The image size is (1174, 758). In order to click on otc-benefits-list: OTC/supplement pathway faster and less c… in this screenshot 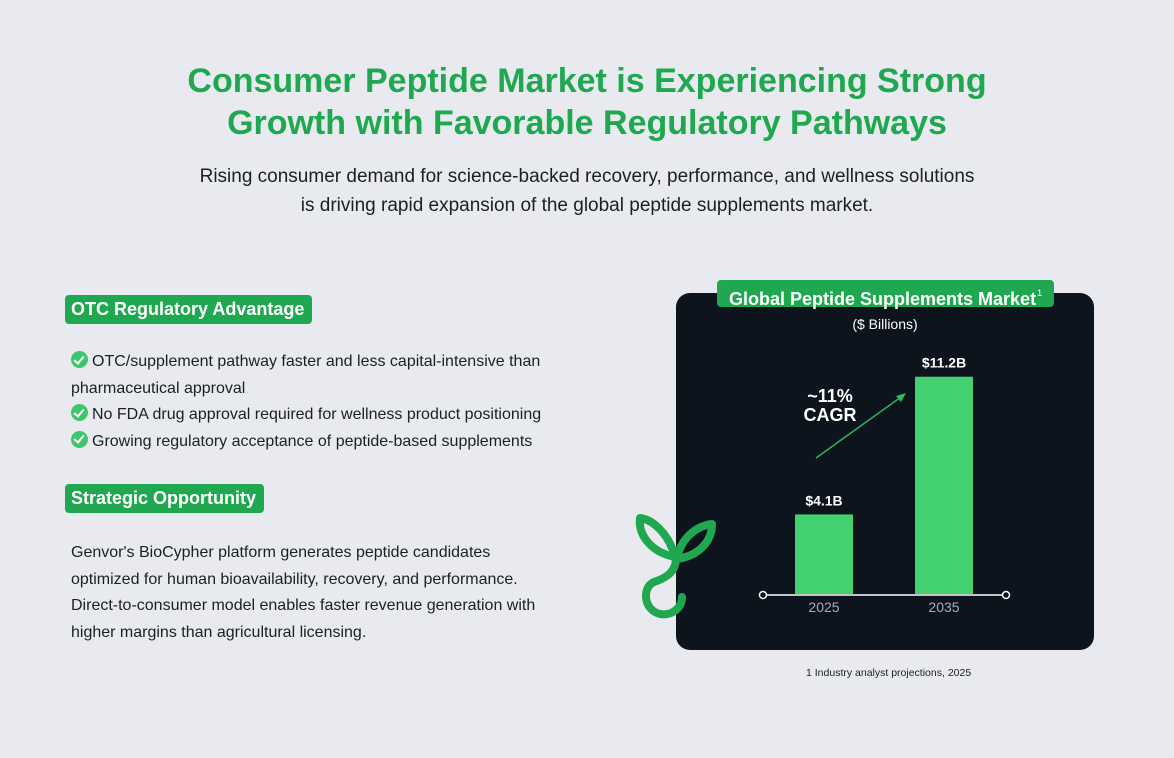, I will do `click(331, 402)`.